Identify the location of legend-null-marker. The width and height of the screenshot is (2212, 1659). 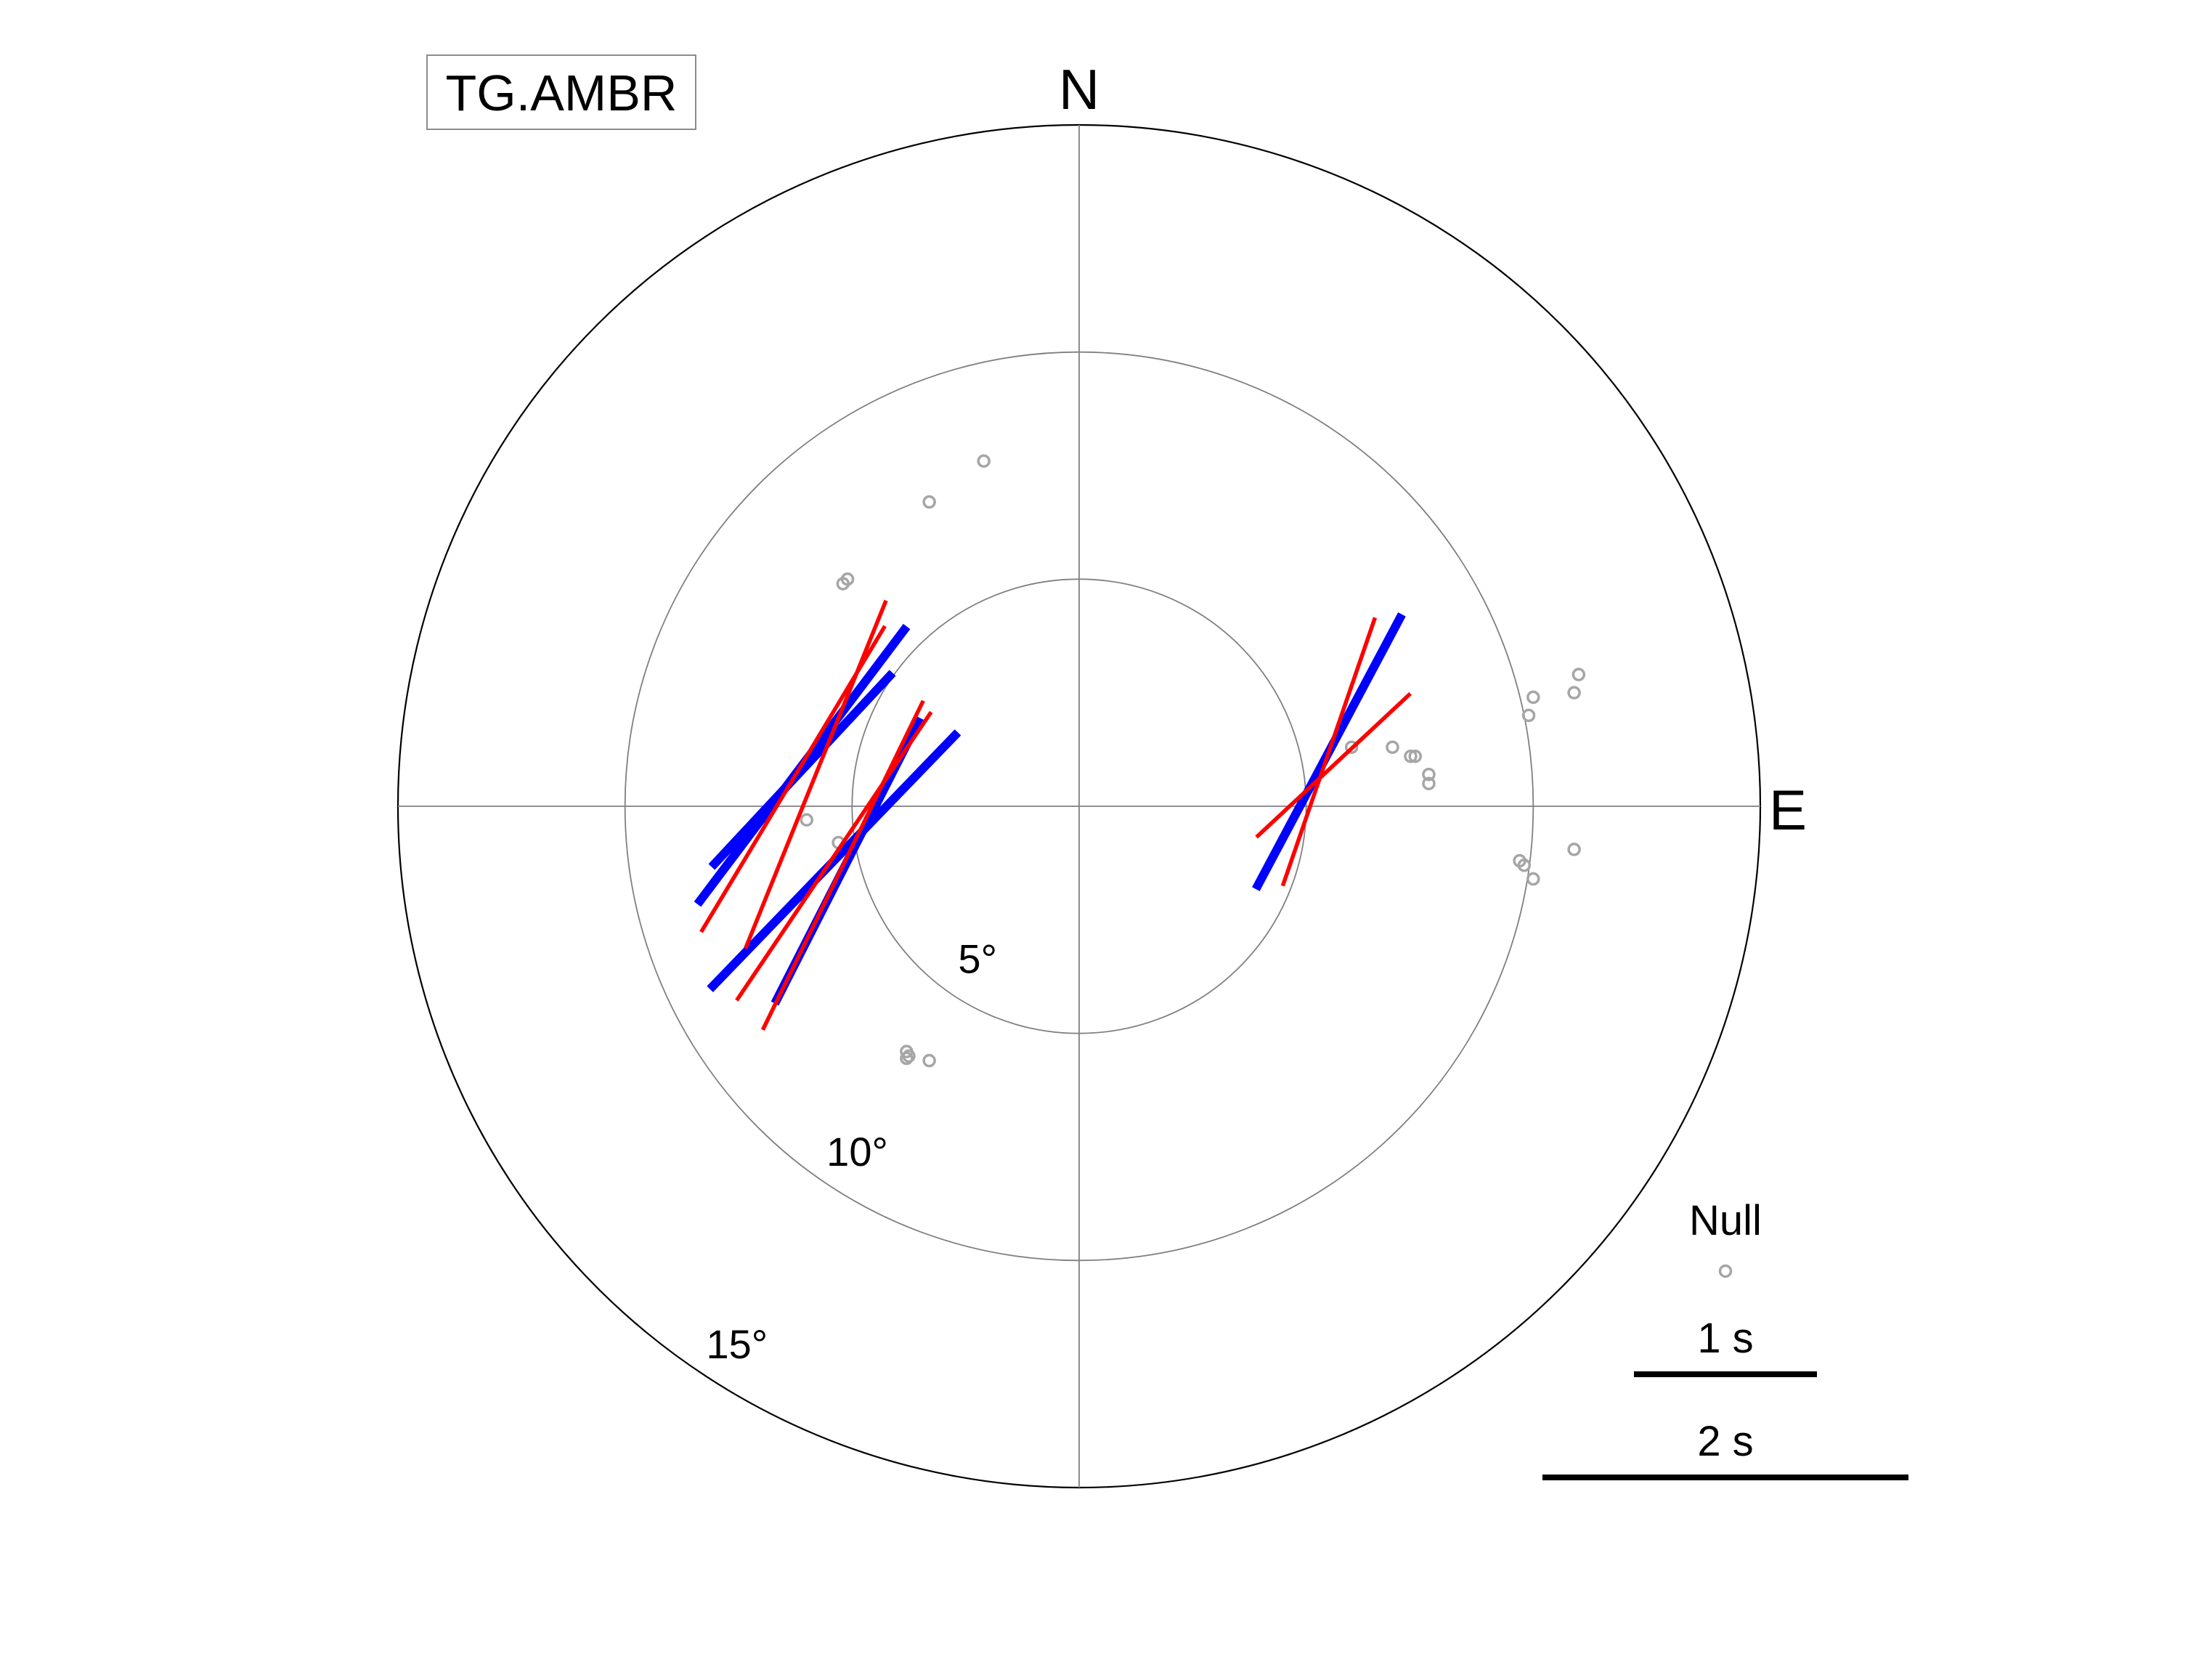
(1726, 1271).